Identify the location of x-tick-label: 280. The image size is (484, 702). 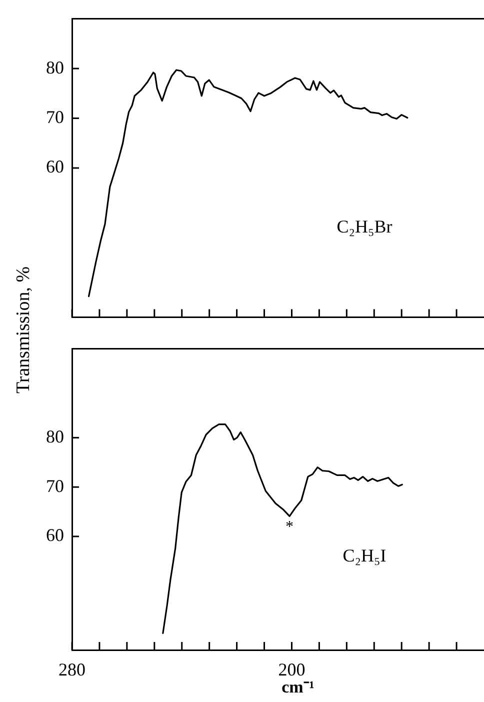
(72, 670).